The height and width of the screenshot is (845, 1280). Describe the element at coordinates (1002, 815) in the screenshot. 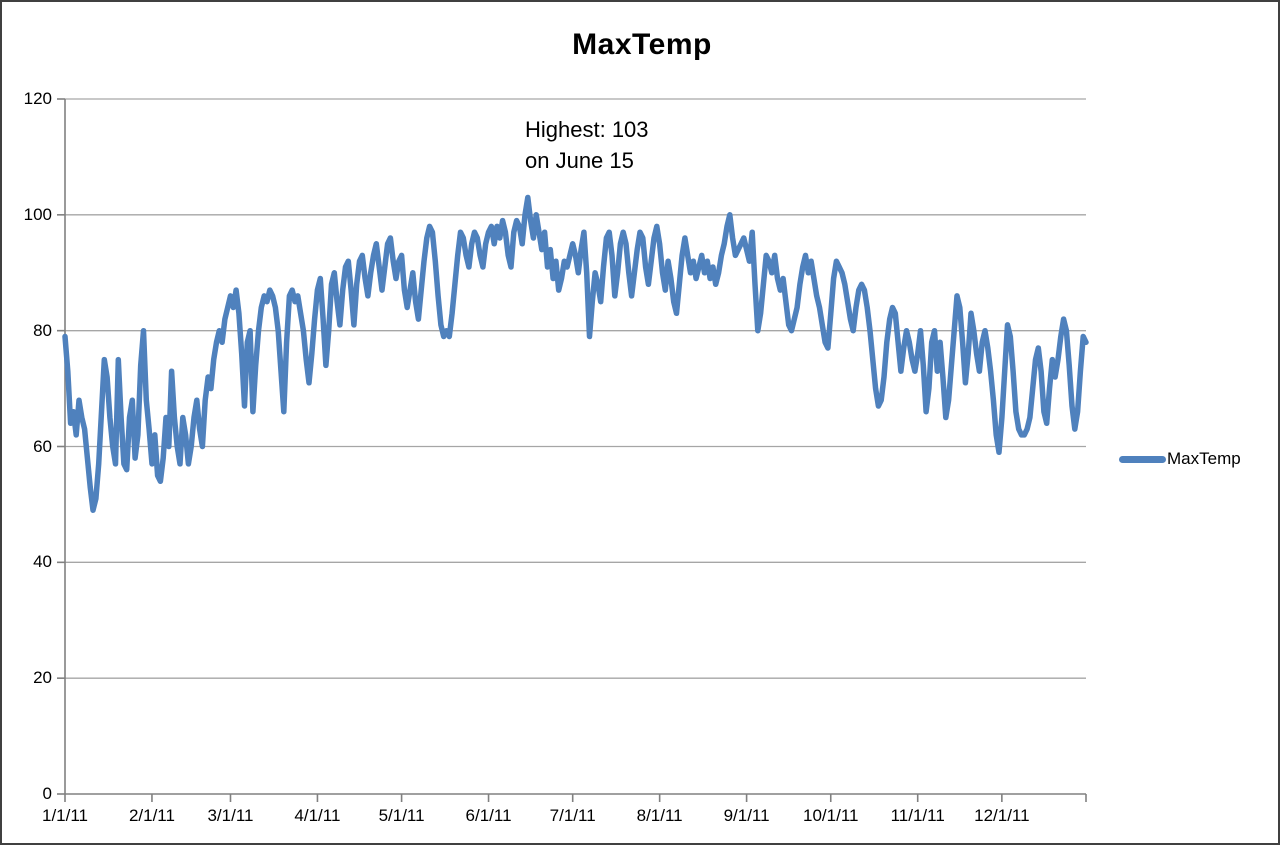

I see `x-axis-label-12/1/11: 12/1/11` at that location.